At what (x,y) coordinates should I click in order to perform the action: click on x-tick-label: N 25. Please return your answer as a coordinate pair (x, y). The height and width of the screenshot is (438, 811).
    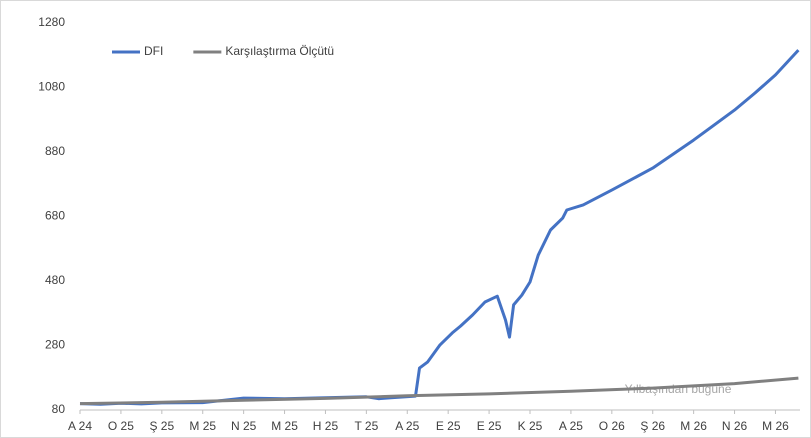
    Looking at the image, I should click on (244, 426).